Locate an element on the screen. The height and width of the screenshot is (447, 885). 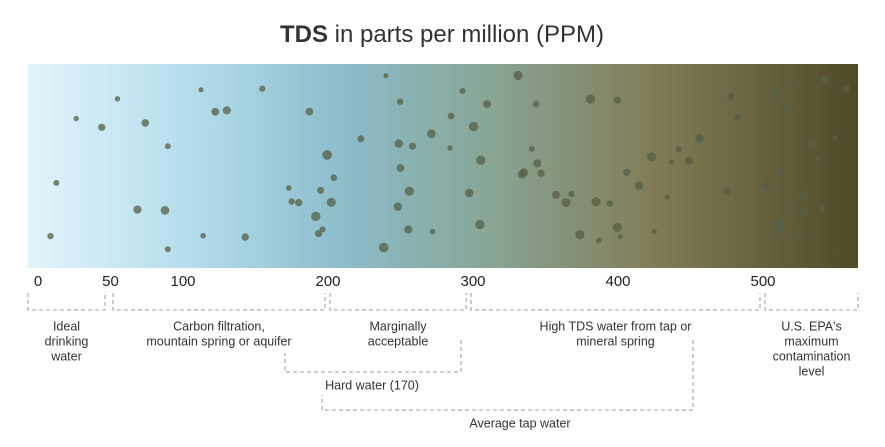
range-label: drinking is located at coordinates (67, 341).